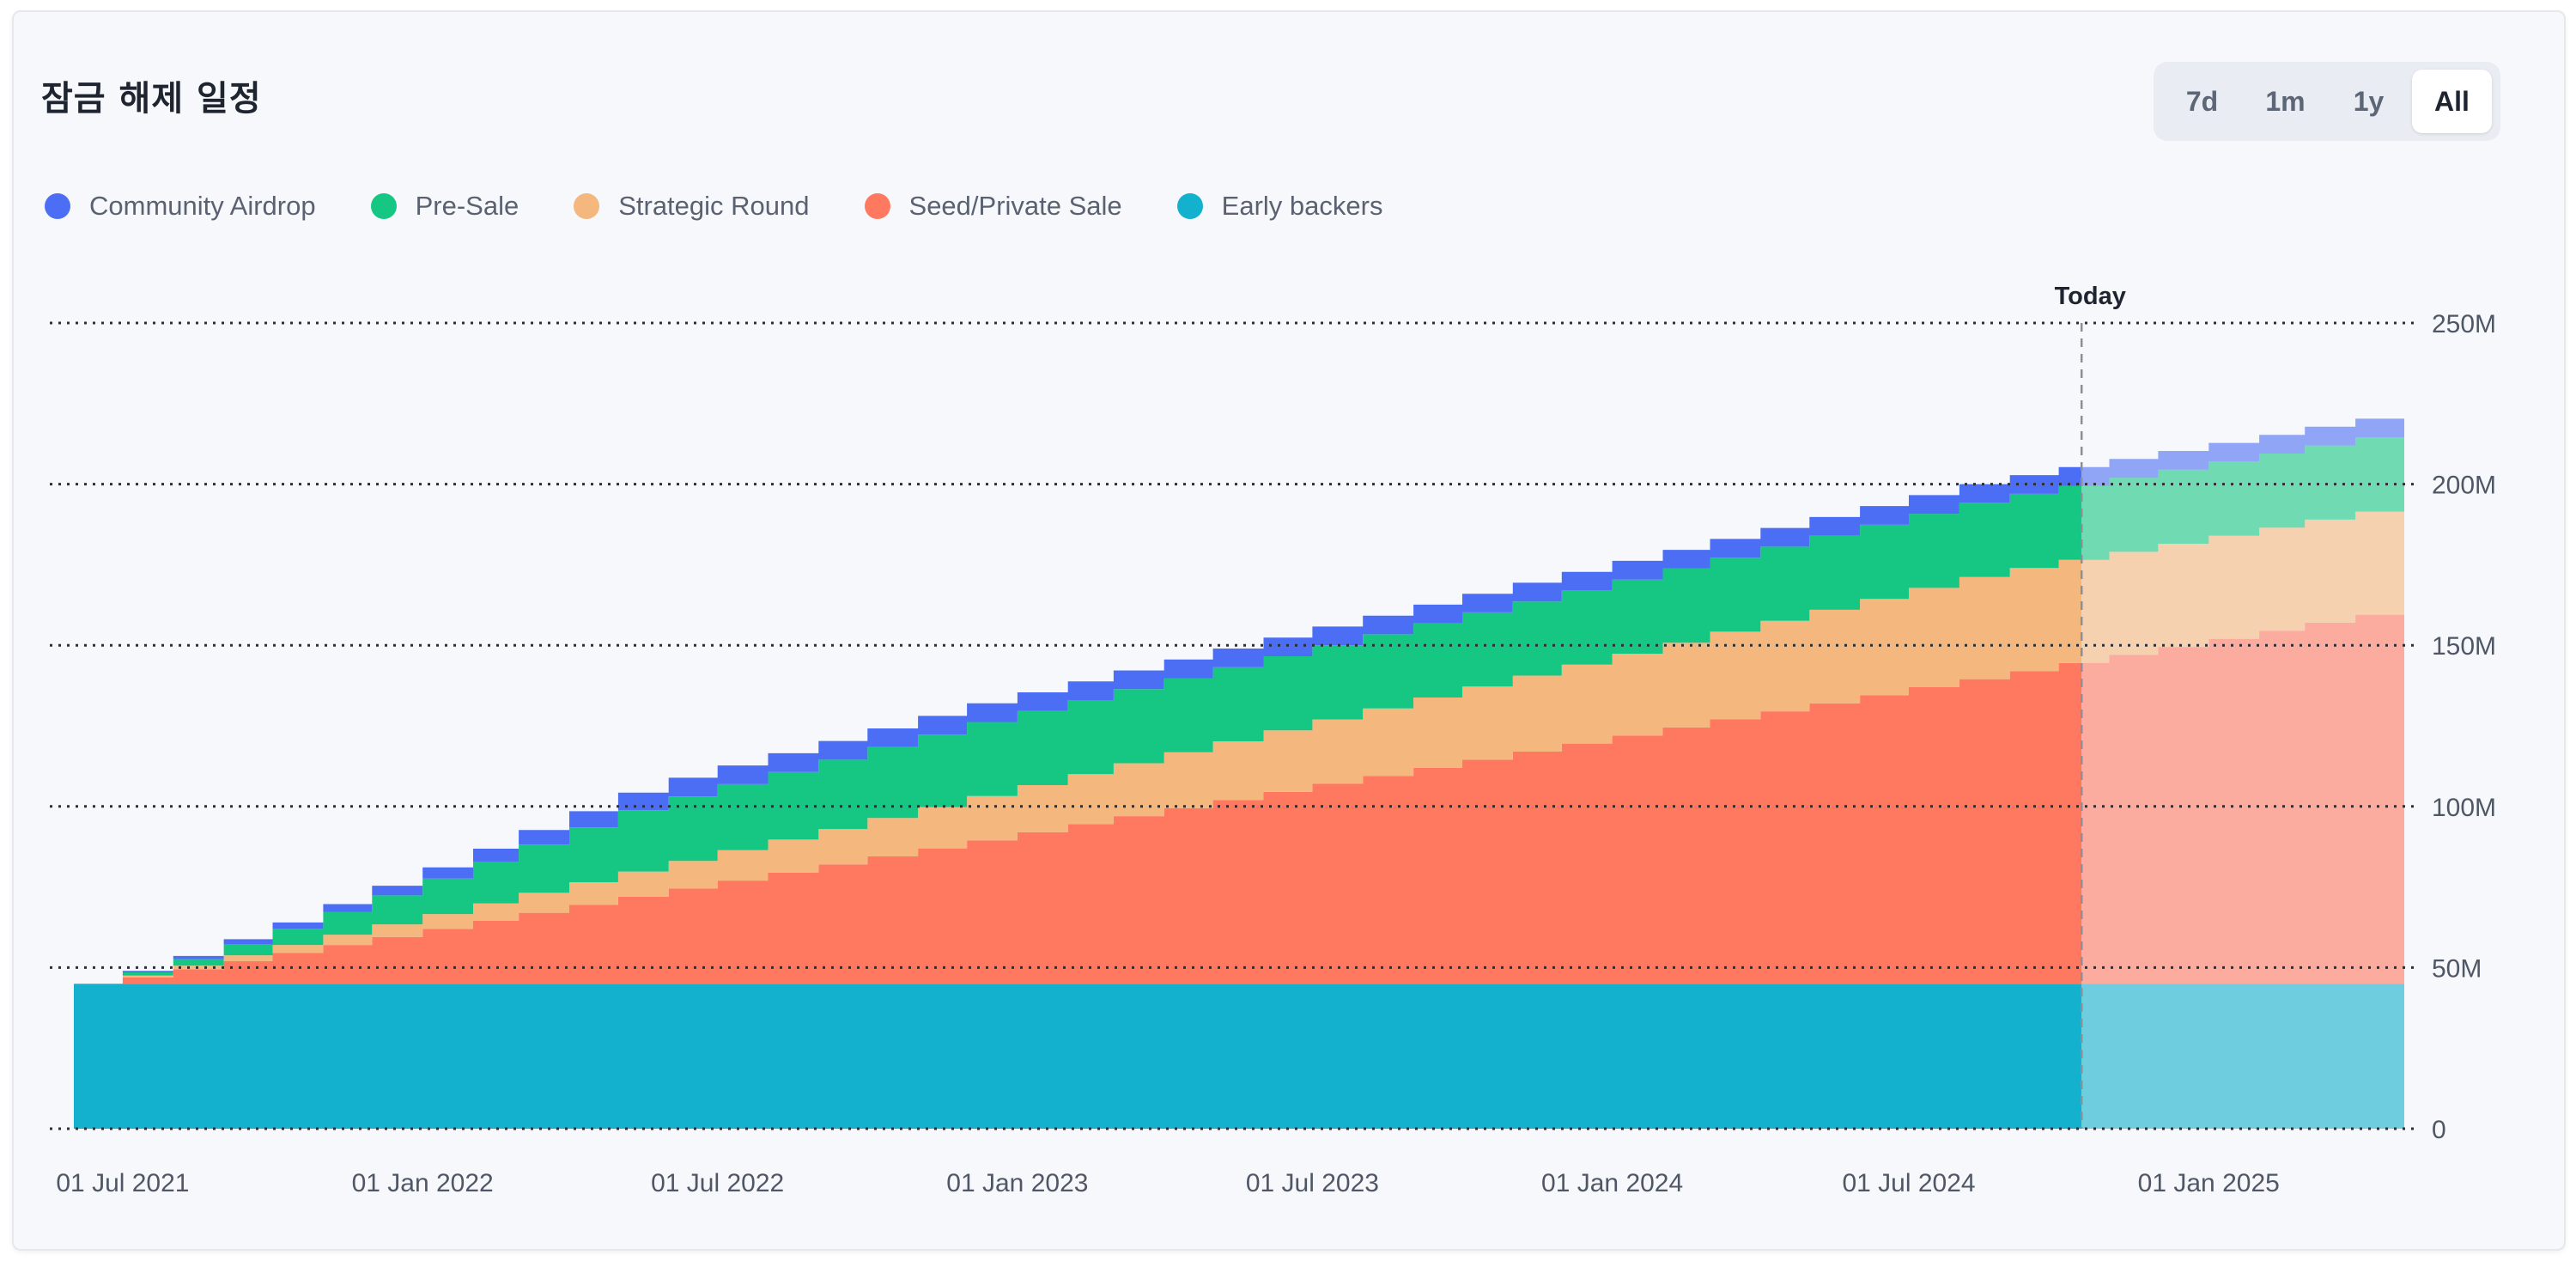 This screenshot has width=2576, height=1261. I want to click on range-1y-button: 1y, so click(2369, 101).